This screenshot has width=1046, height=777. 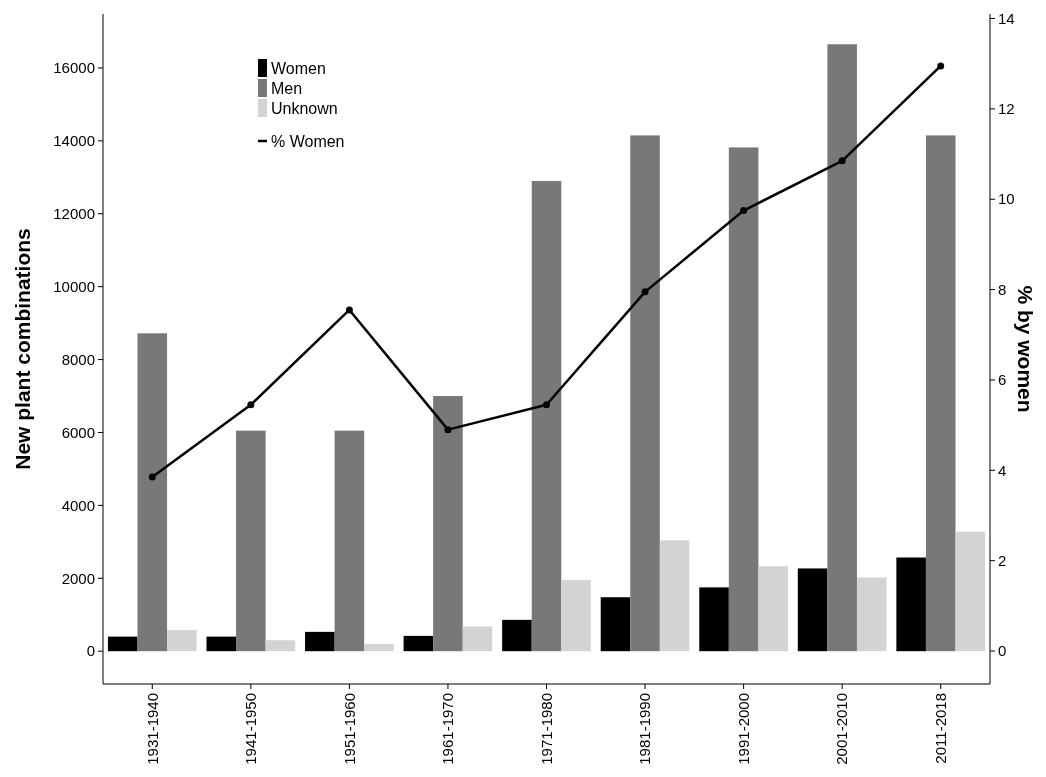 I want to click on y-tick-label: 4000, so click(x=78, y=505).